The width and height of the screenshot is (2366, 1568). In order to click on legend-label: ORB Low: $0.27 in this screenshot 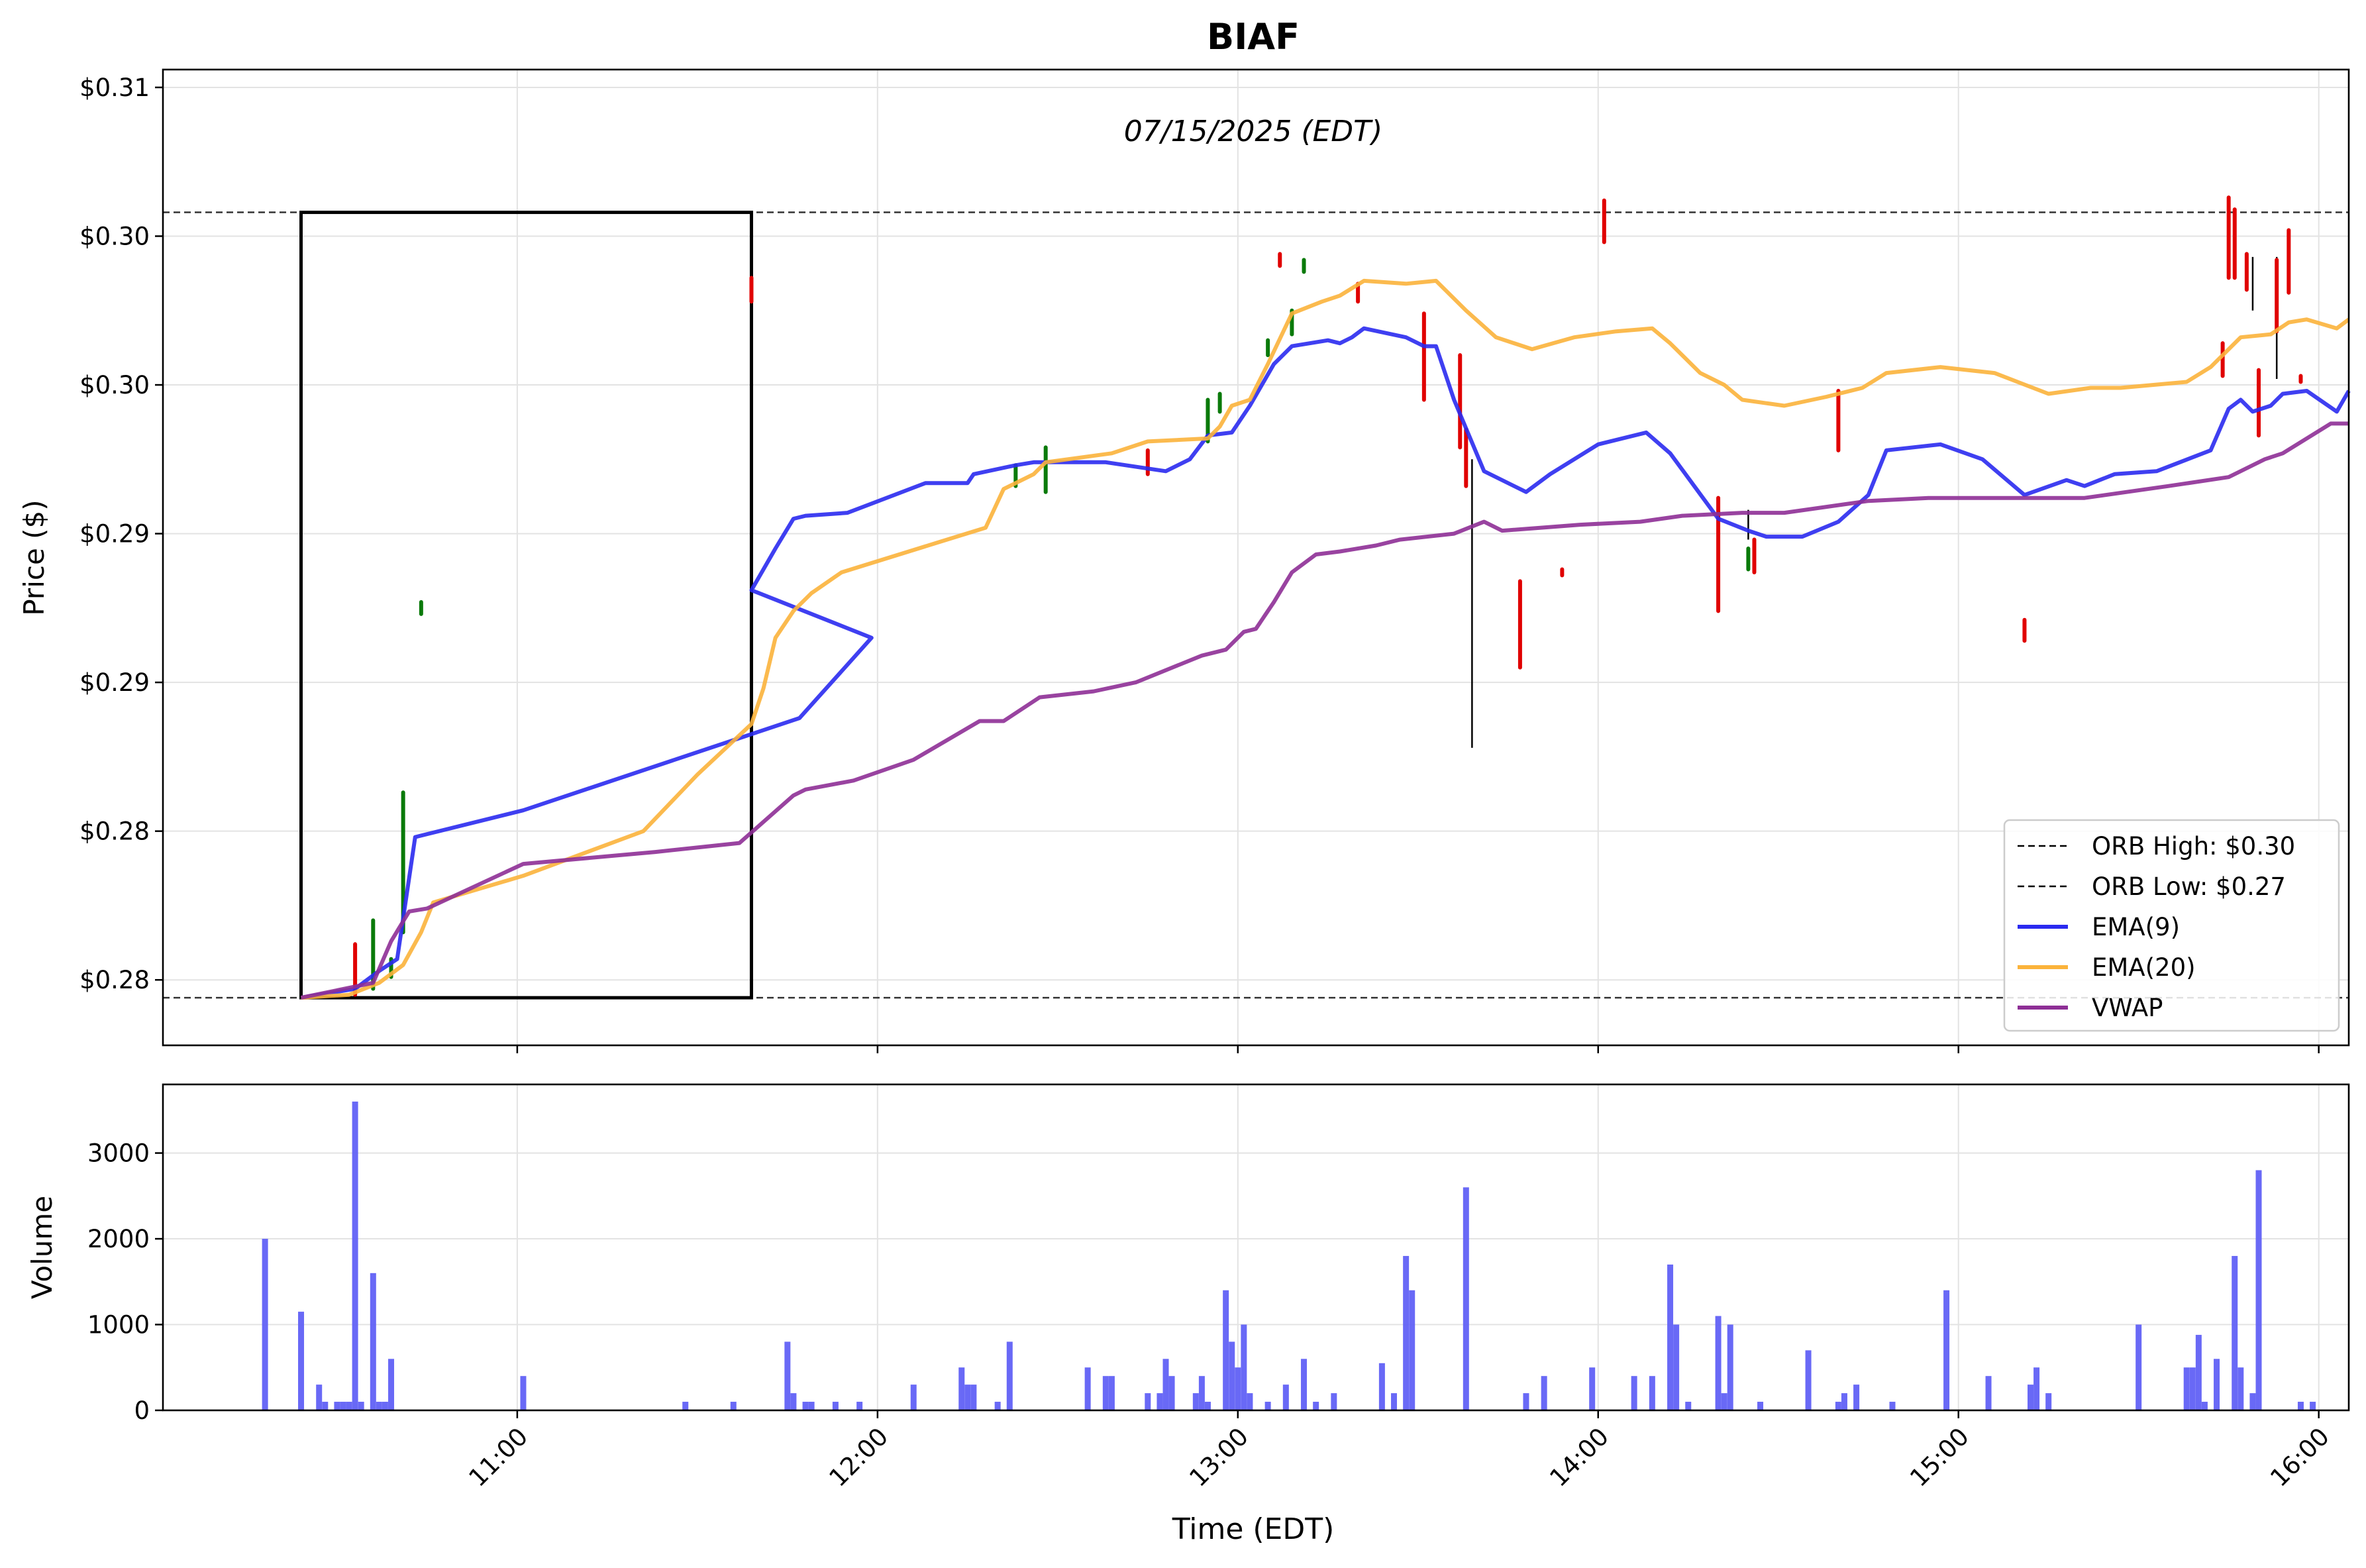, I will do `click(2189, 886)`.